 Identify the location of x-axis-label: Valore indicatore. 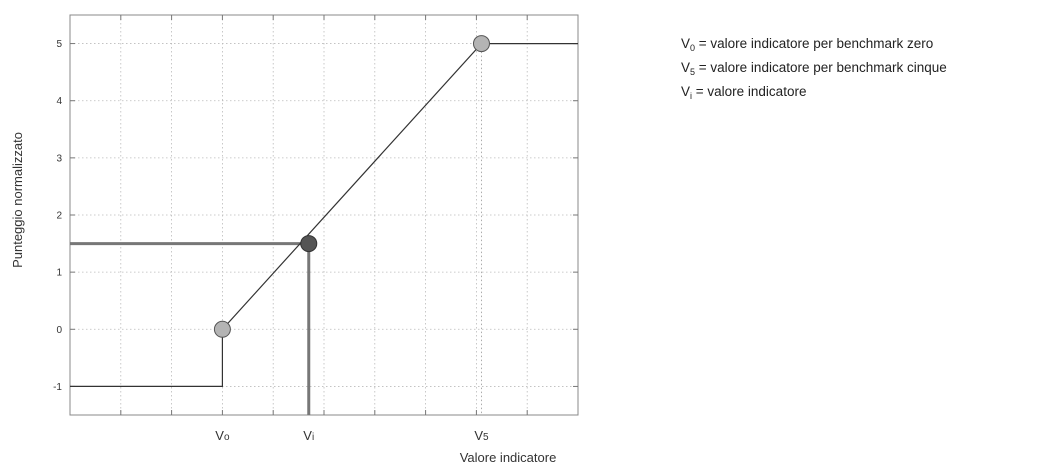
(508, 457).